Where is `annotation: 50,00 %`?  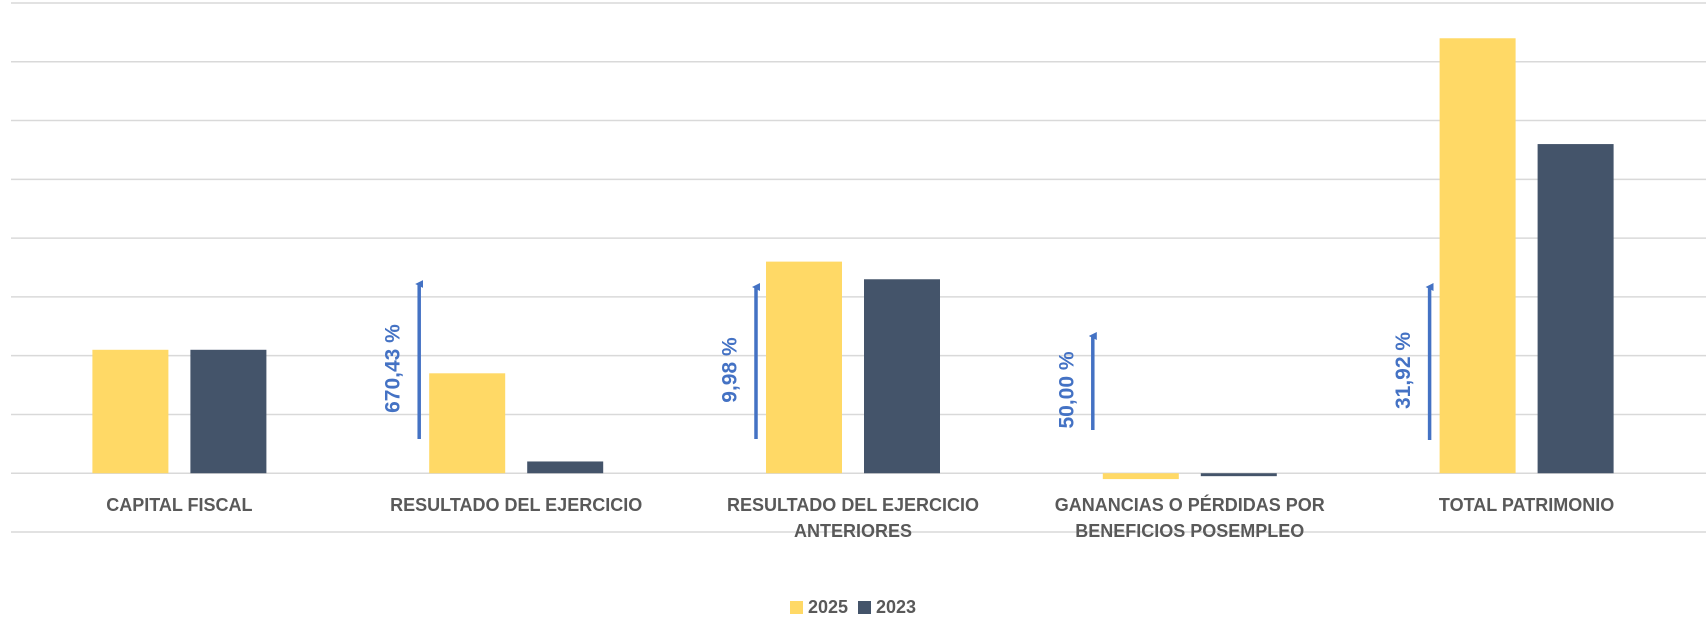 annotation: 50,00 % is located at coordinates (1066, 389).